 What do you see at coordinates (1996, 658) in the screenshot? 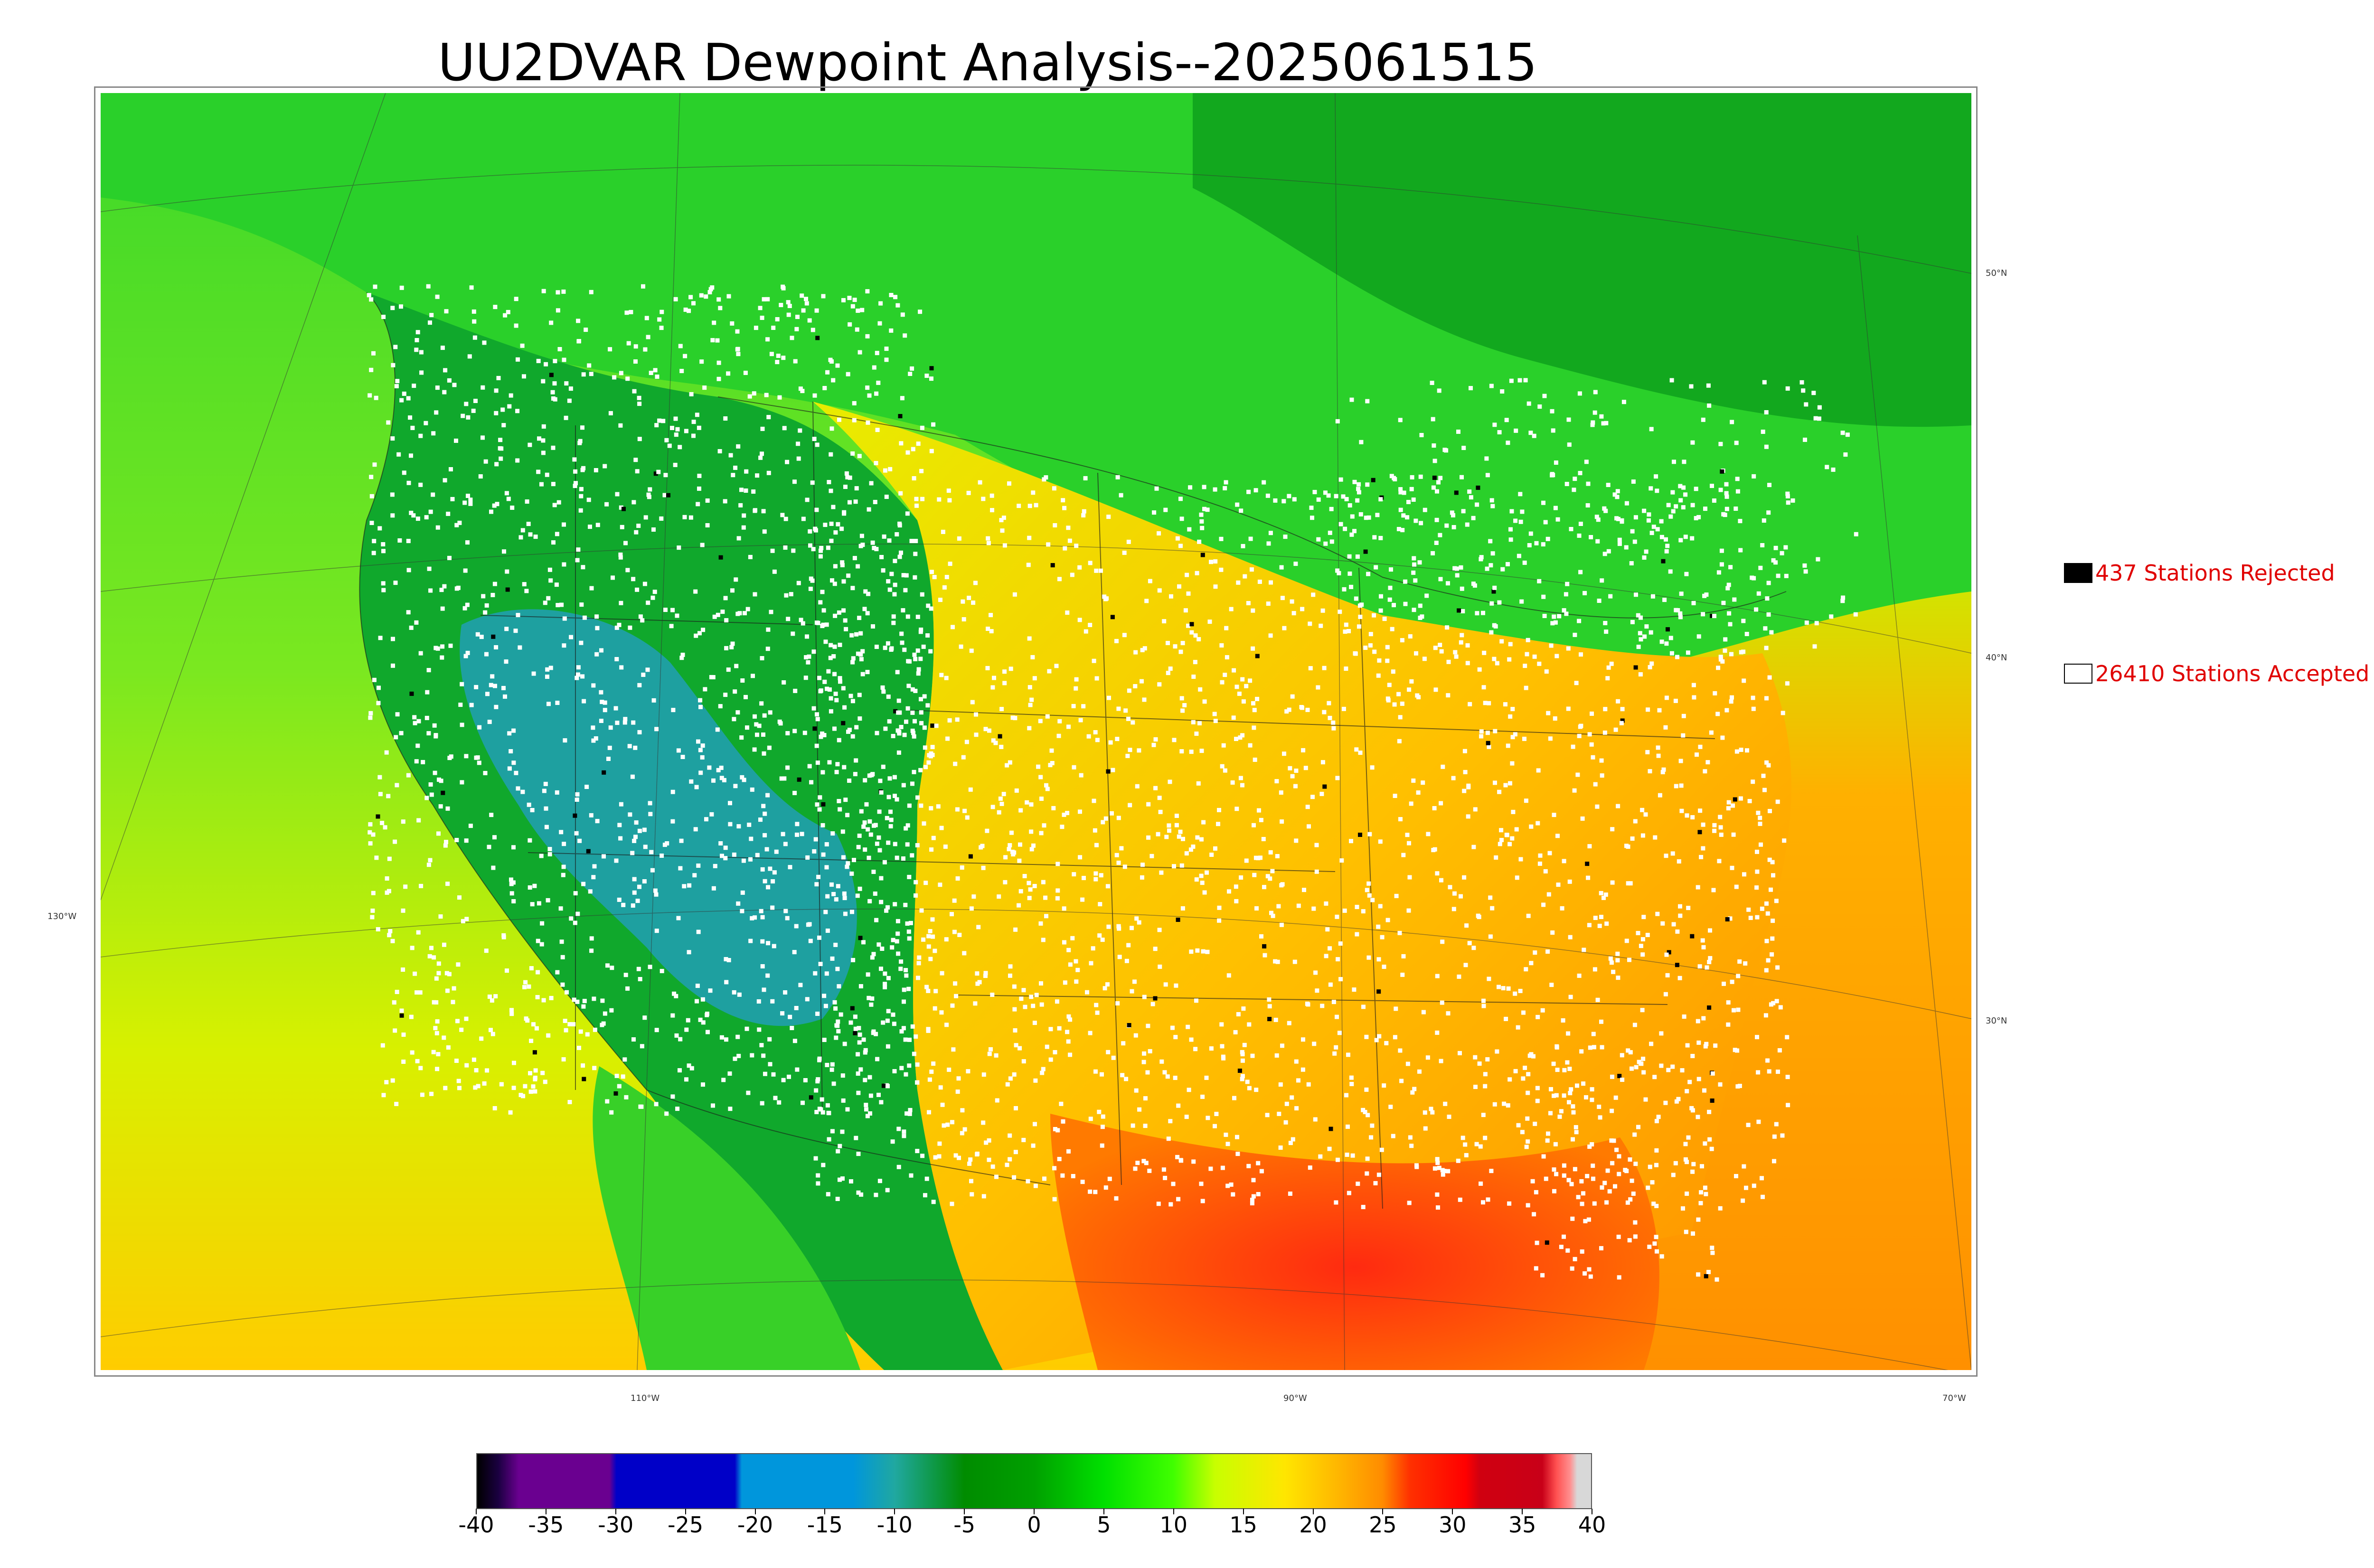
I see `lat-label-40n: 40°N` at bounding box center [1996, 658].